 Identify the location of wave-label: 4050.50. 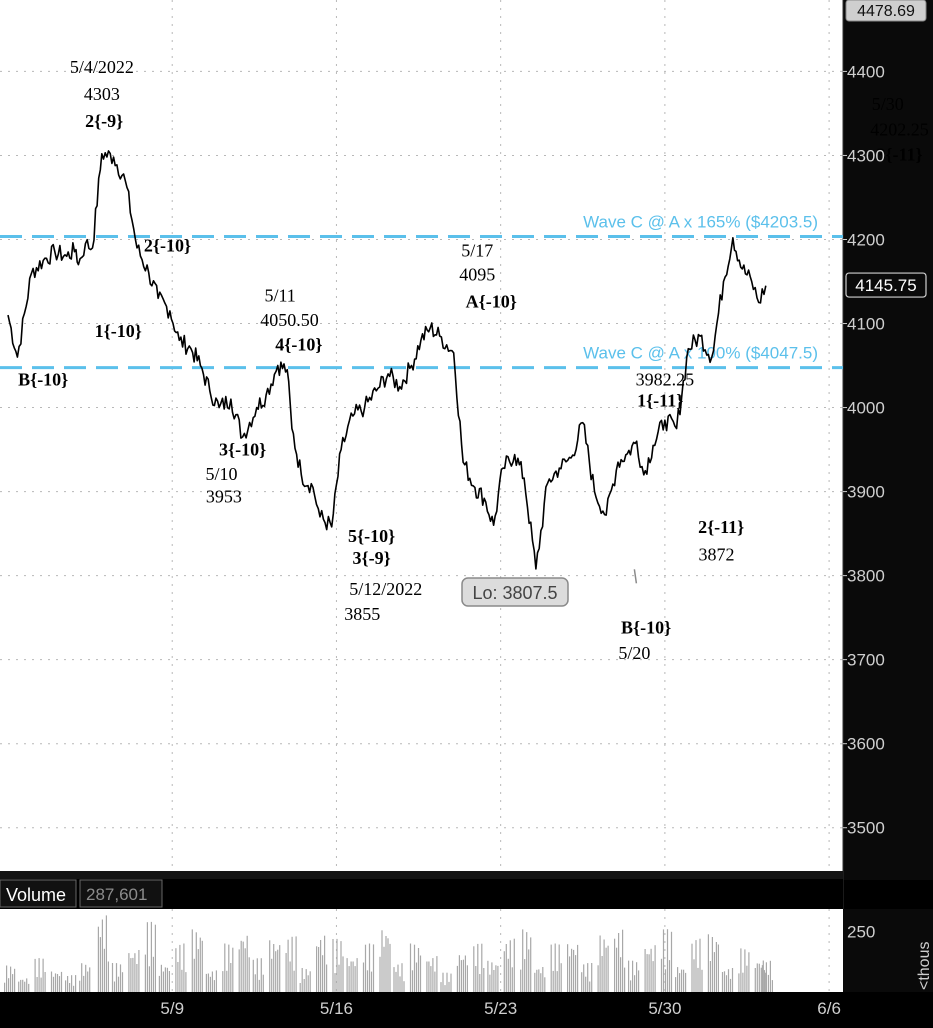
(289, 320).